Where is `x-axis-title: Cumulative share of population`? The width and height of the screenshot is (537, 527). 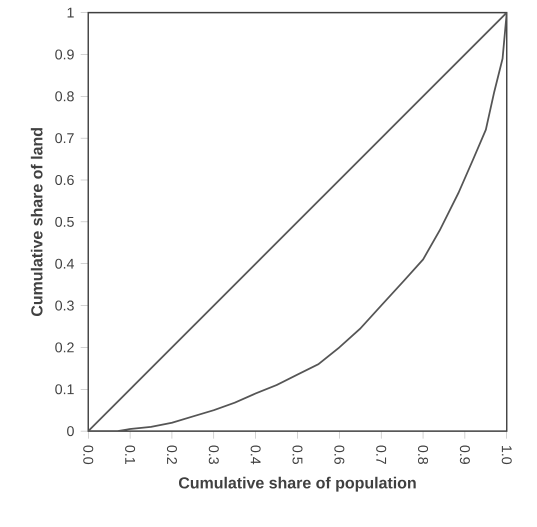
x-axis-title: Cumulative share of population is located at coordinates (297, 484).